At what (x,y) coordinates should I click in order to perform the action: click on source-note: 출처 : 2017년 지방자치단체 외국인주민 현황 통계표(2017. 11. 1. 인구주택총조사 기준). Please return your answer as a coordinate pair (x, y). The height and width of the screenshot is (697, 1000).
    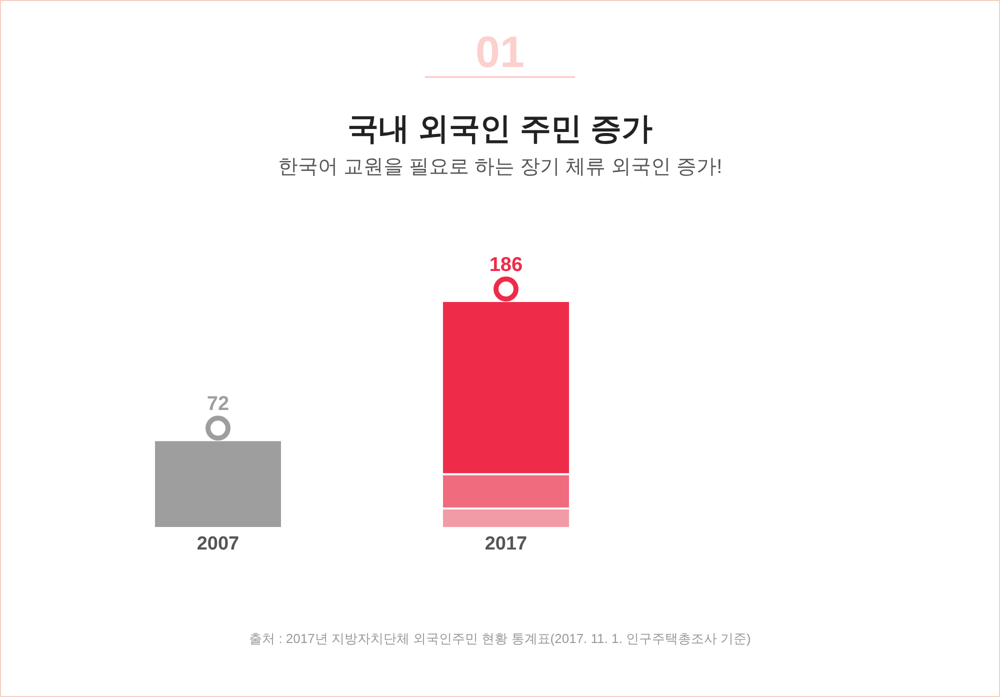
    Looking at the image, I should click on (500, 638).